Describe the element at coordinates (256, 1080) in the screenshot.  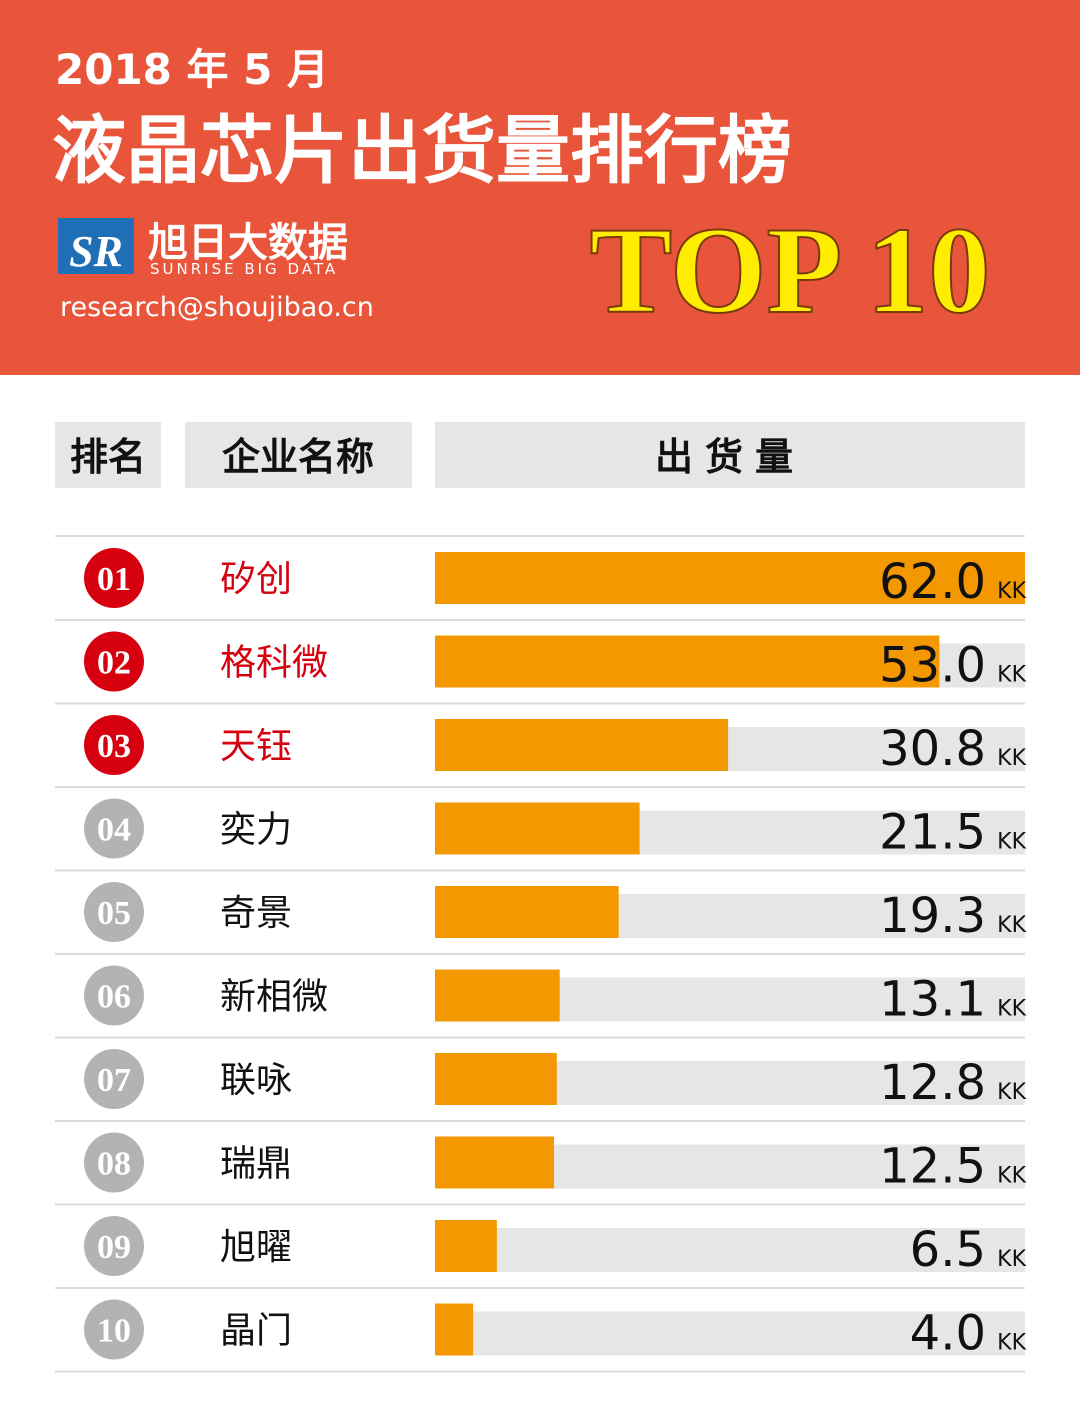
I see `company-name: 联咏` at that location.